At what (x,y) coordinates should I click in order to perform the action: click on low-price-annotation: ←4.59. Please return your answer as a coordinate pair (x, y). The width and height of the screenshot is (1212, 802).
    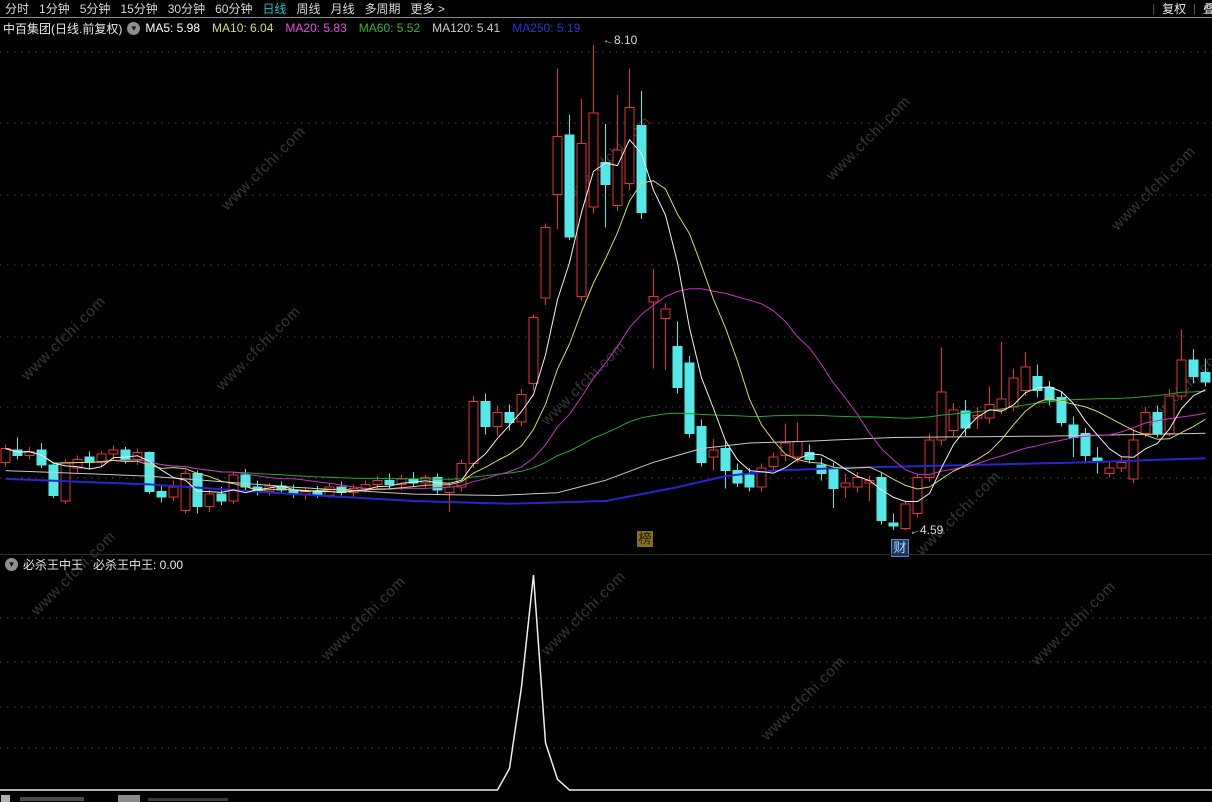
    Looking at the image, I should click on (925, 531).